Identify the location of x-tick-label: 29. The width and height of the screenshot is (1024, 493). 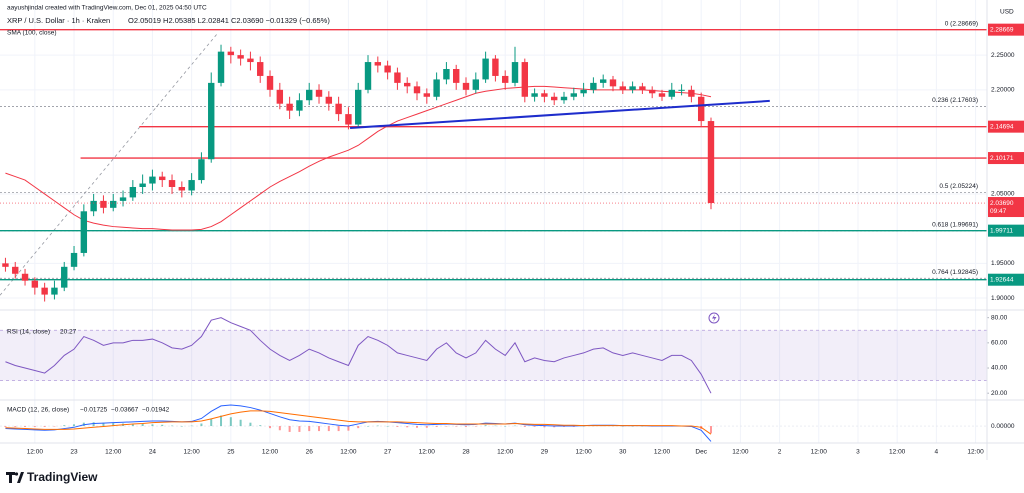
(545, 452).